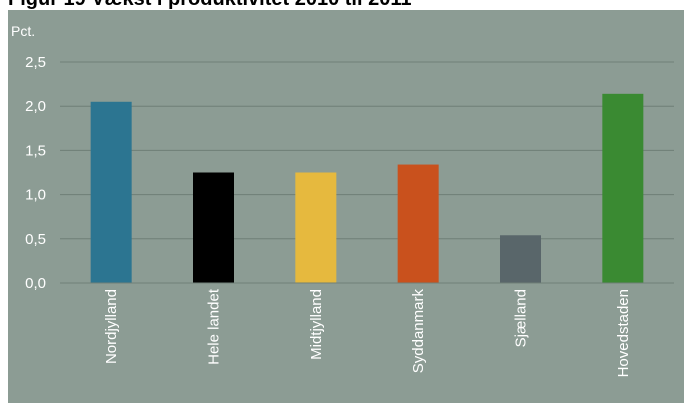  I want to click on y-tick-label: 0,0, so click(35, 283).